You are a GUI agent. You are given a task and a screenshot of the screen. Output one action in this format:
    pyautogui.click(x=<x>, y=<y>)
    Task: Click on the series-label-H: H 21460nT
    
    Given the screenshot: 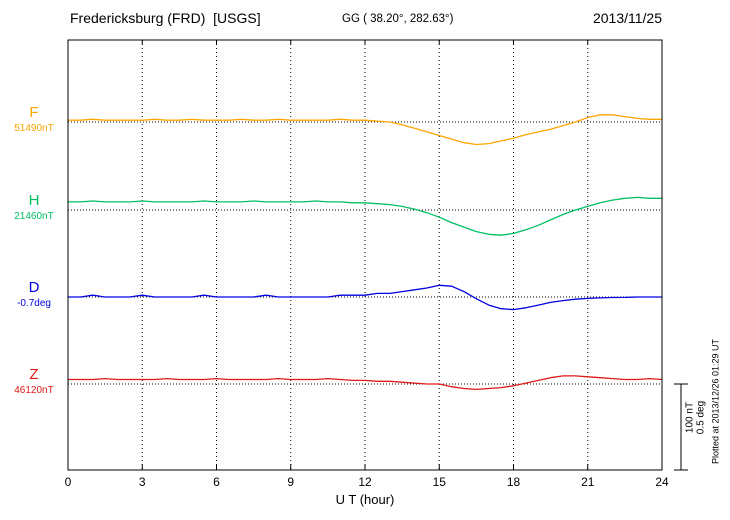 What is the action you would take?
    pyautogui.click(x=34, y=207)
    